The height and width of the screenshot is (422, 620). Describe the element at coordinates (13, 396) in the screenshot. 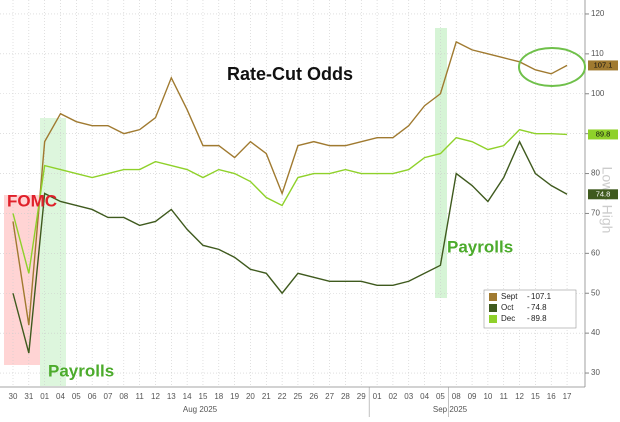

I see `x-tick-label: 30` at that location.